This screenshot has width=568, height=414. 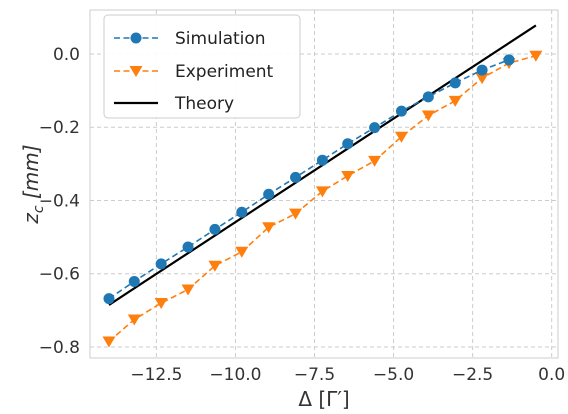 I want to click on legend-marker-experiment, so click(x=136, y=71).